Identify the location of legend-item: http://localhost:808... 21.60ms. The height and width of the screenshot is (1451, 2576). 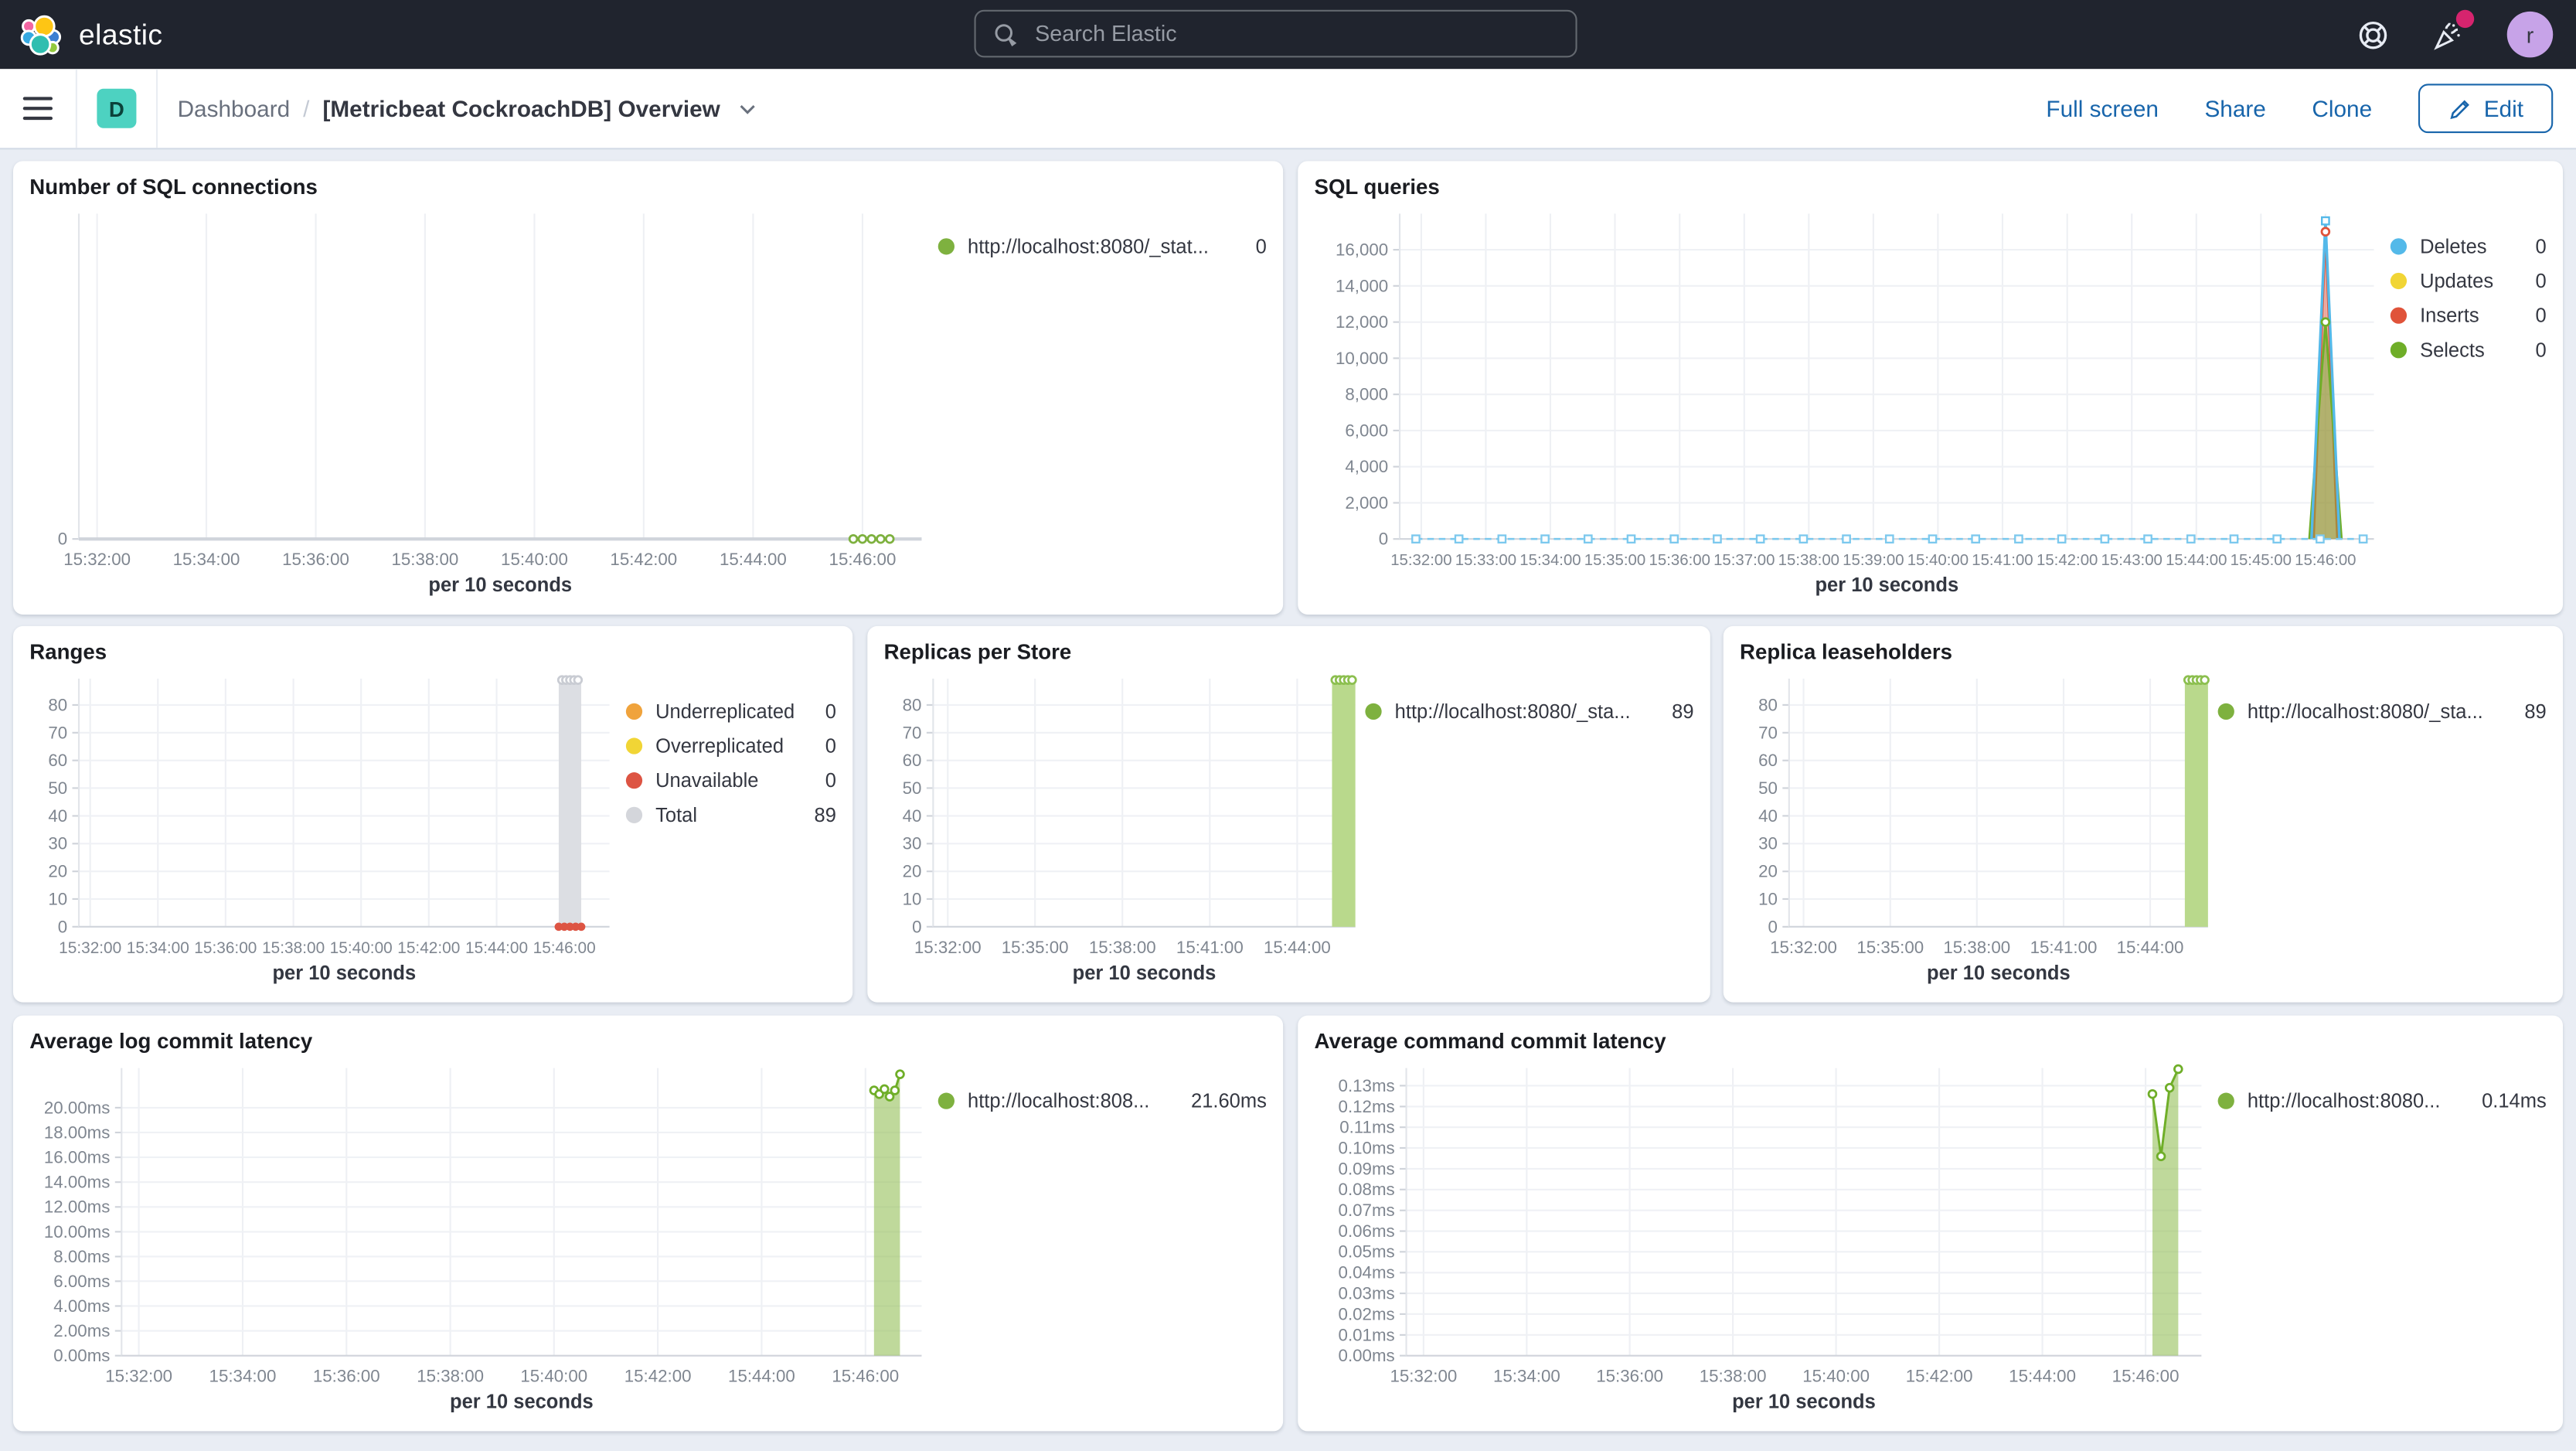
(1102, 1101).